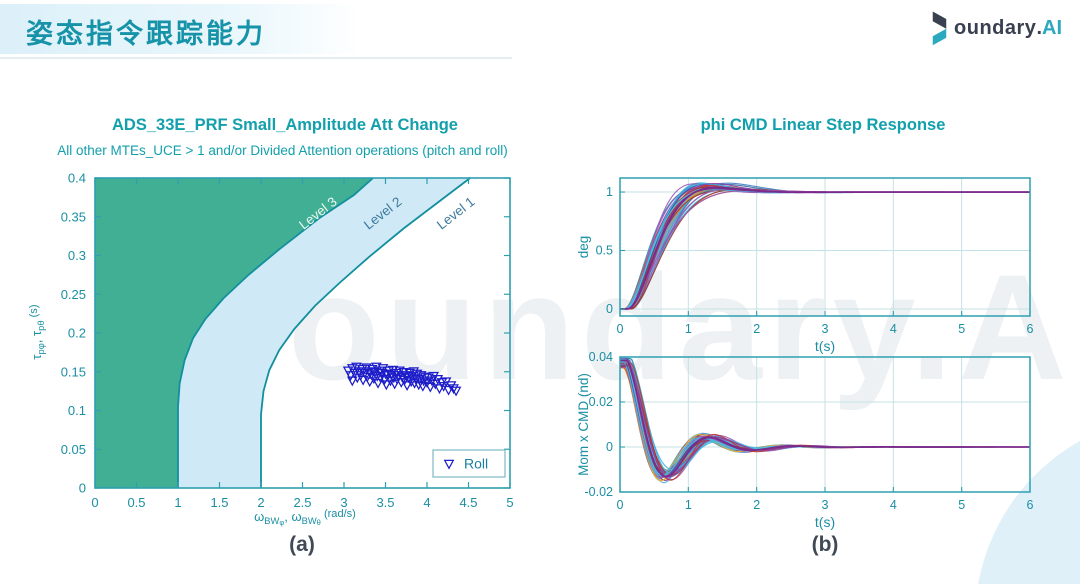 Image resolution: width=1080 pixels, height=584 pixels. I want to click on svg-text: 0.2, so click(77, 333).